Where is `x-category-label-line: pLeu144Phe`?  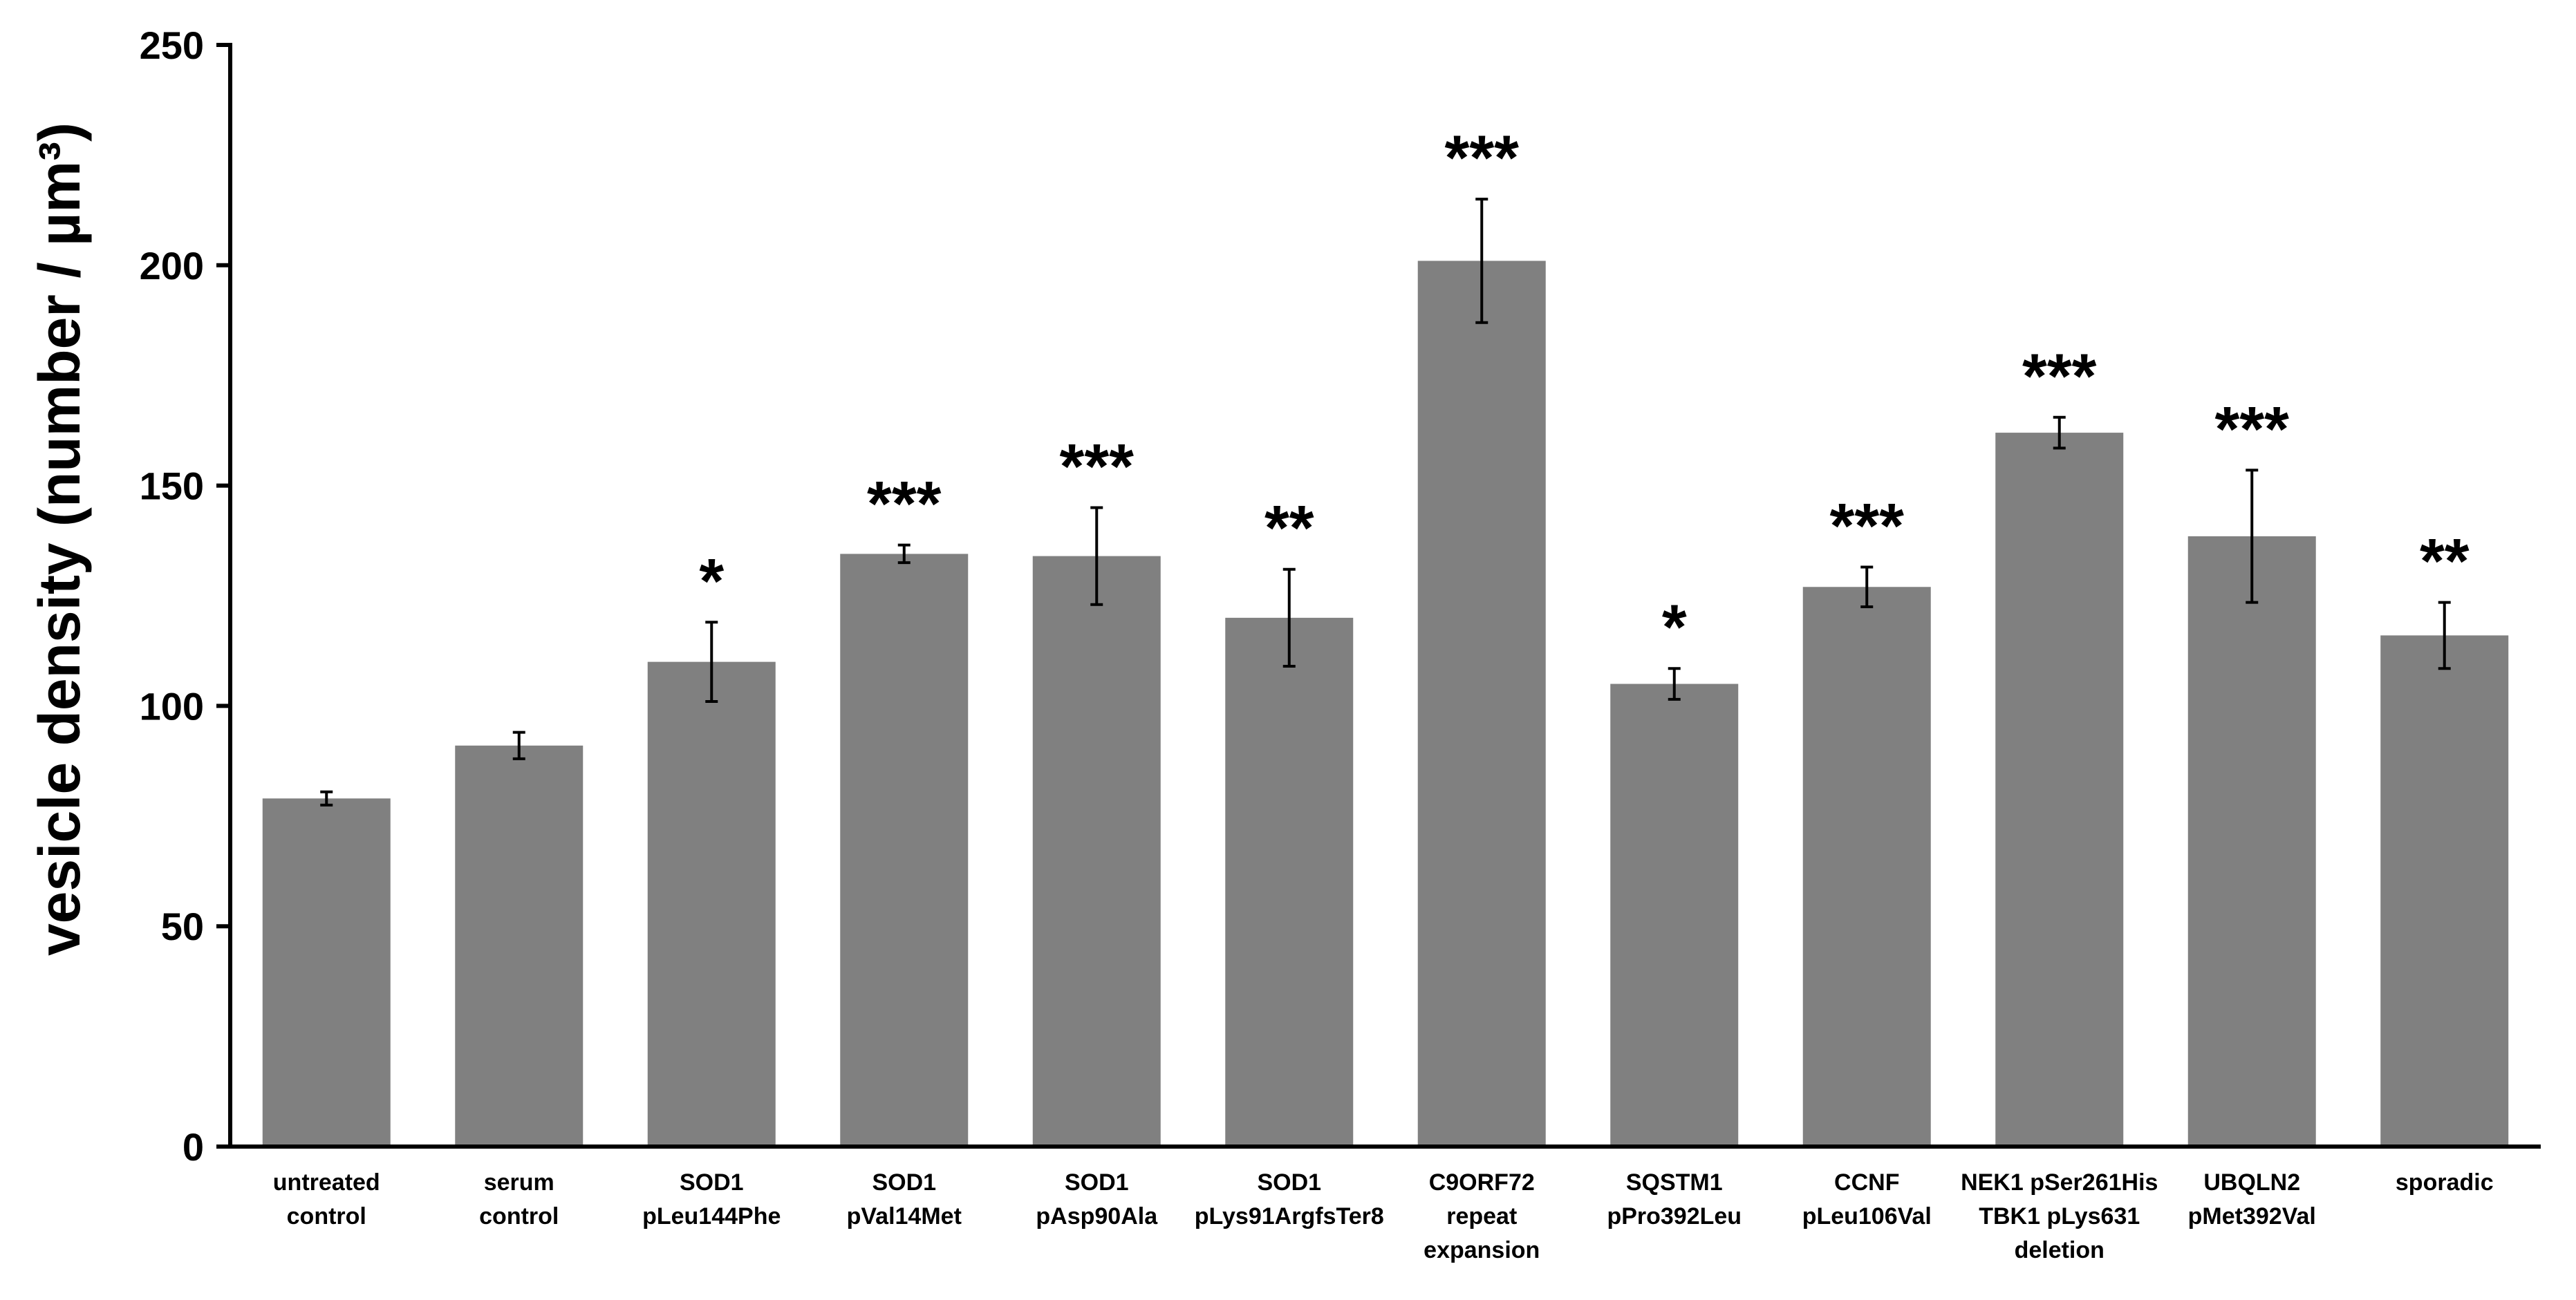 x-category-label-line: pLeu144Phe is located at coordinates (711, 1216).